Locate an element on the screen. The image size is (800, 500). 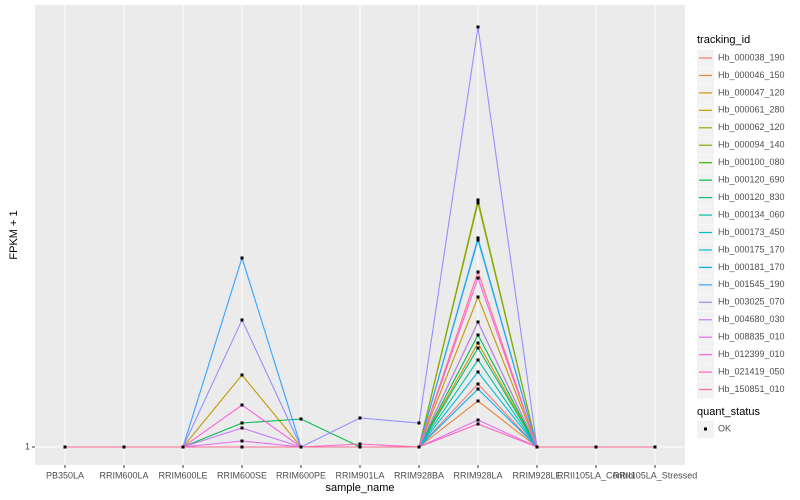
legend-label: Hb_021419_050 is located at coordinates (751, 371).